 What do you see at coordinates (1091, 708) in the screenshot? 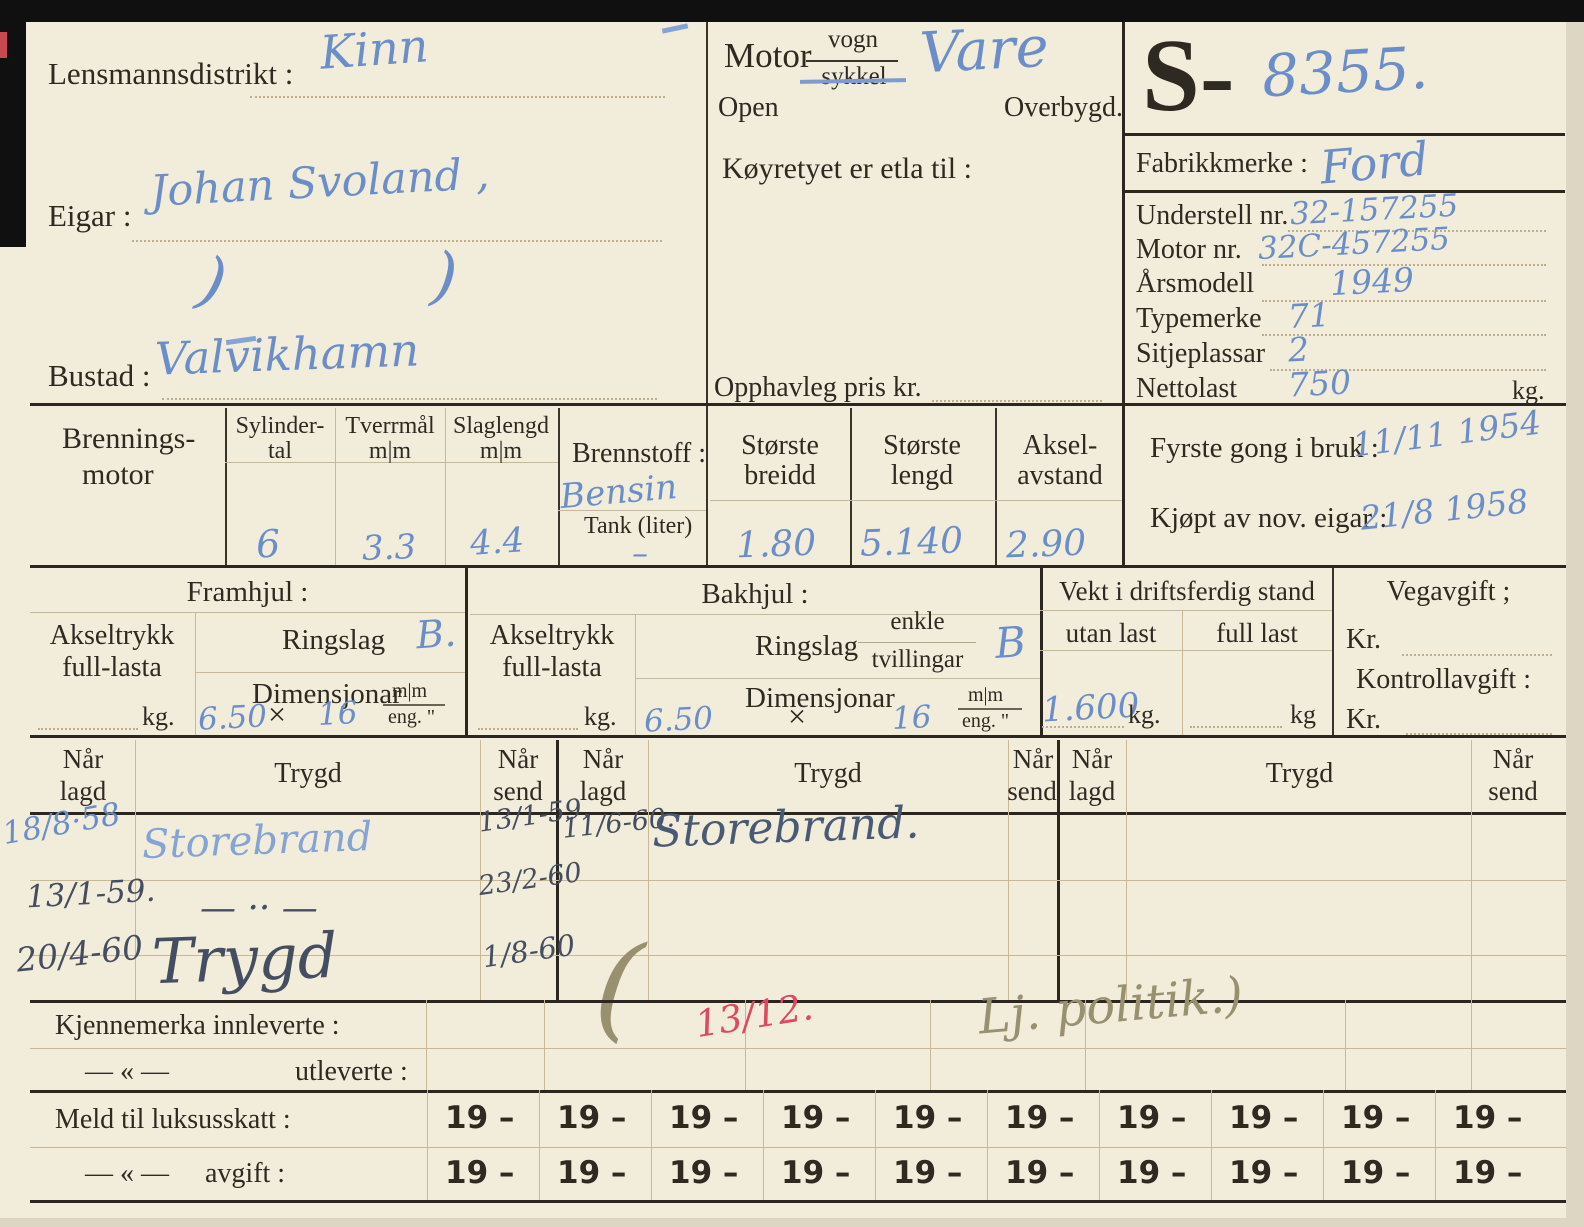
I see `weight-empty-value: 1.600` at bounding box center [1091, 708].